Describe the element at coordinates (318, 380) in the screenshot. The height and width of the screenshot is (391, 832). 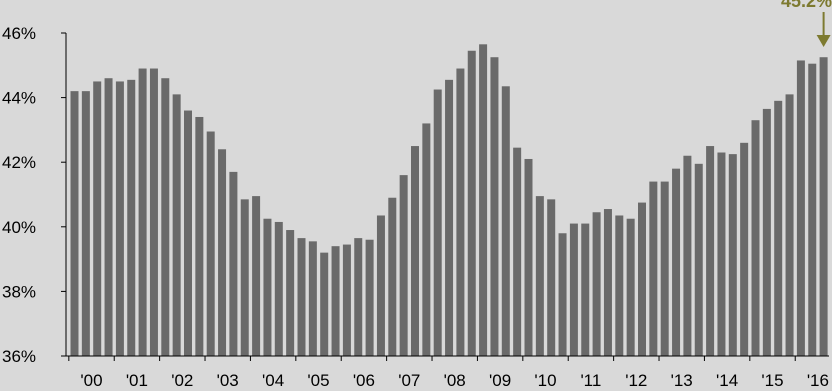
I see `x-tick-label: '05` at that location.